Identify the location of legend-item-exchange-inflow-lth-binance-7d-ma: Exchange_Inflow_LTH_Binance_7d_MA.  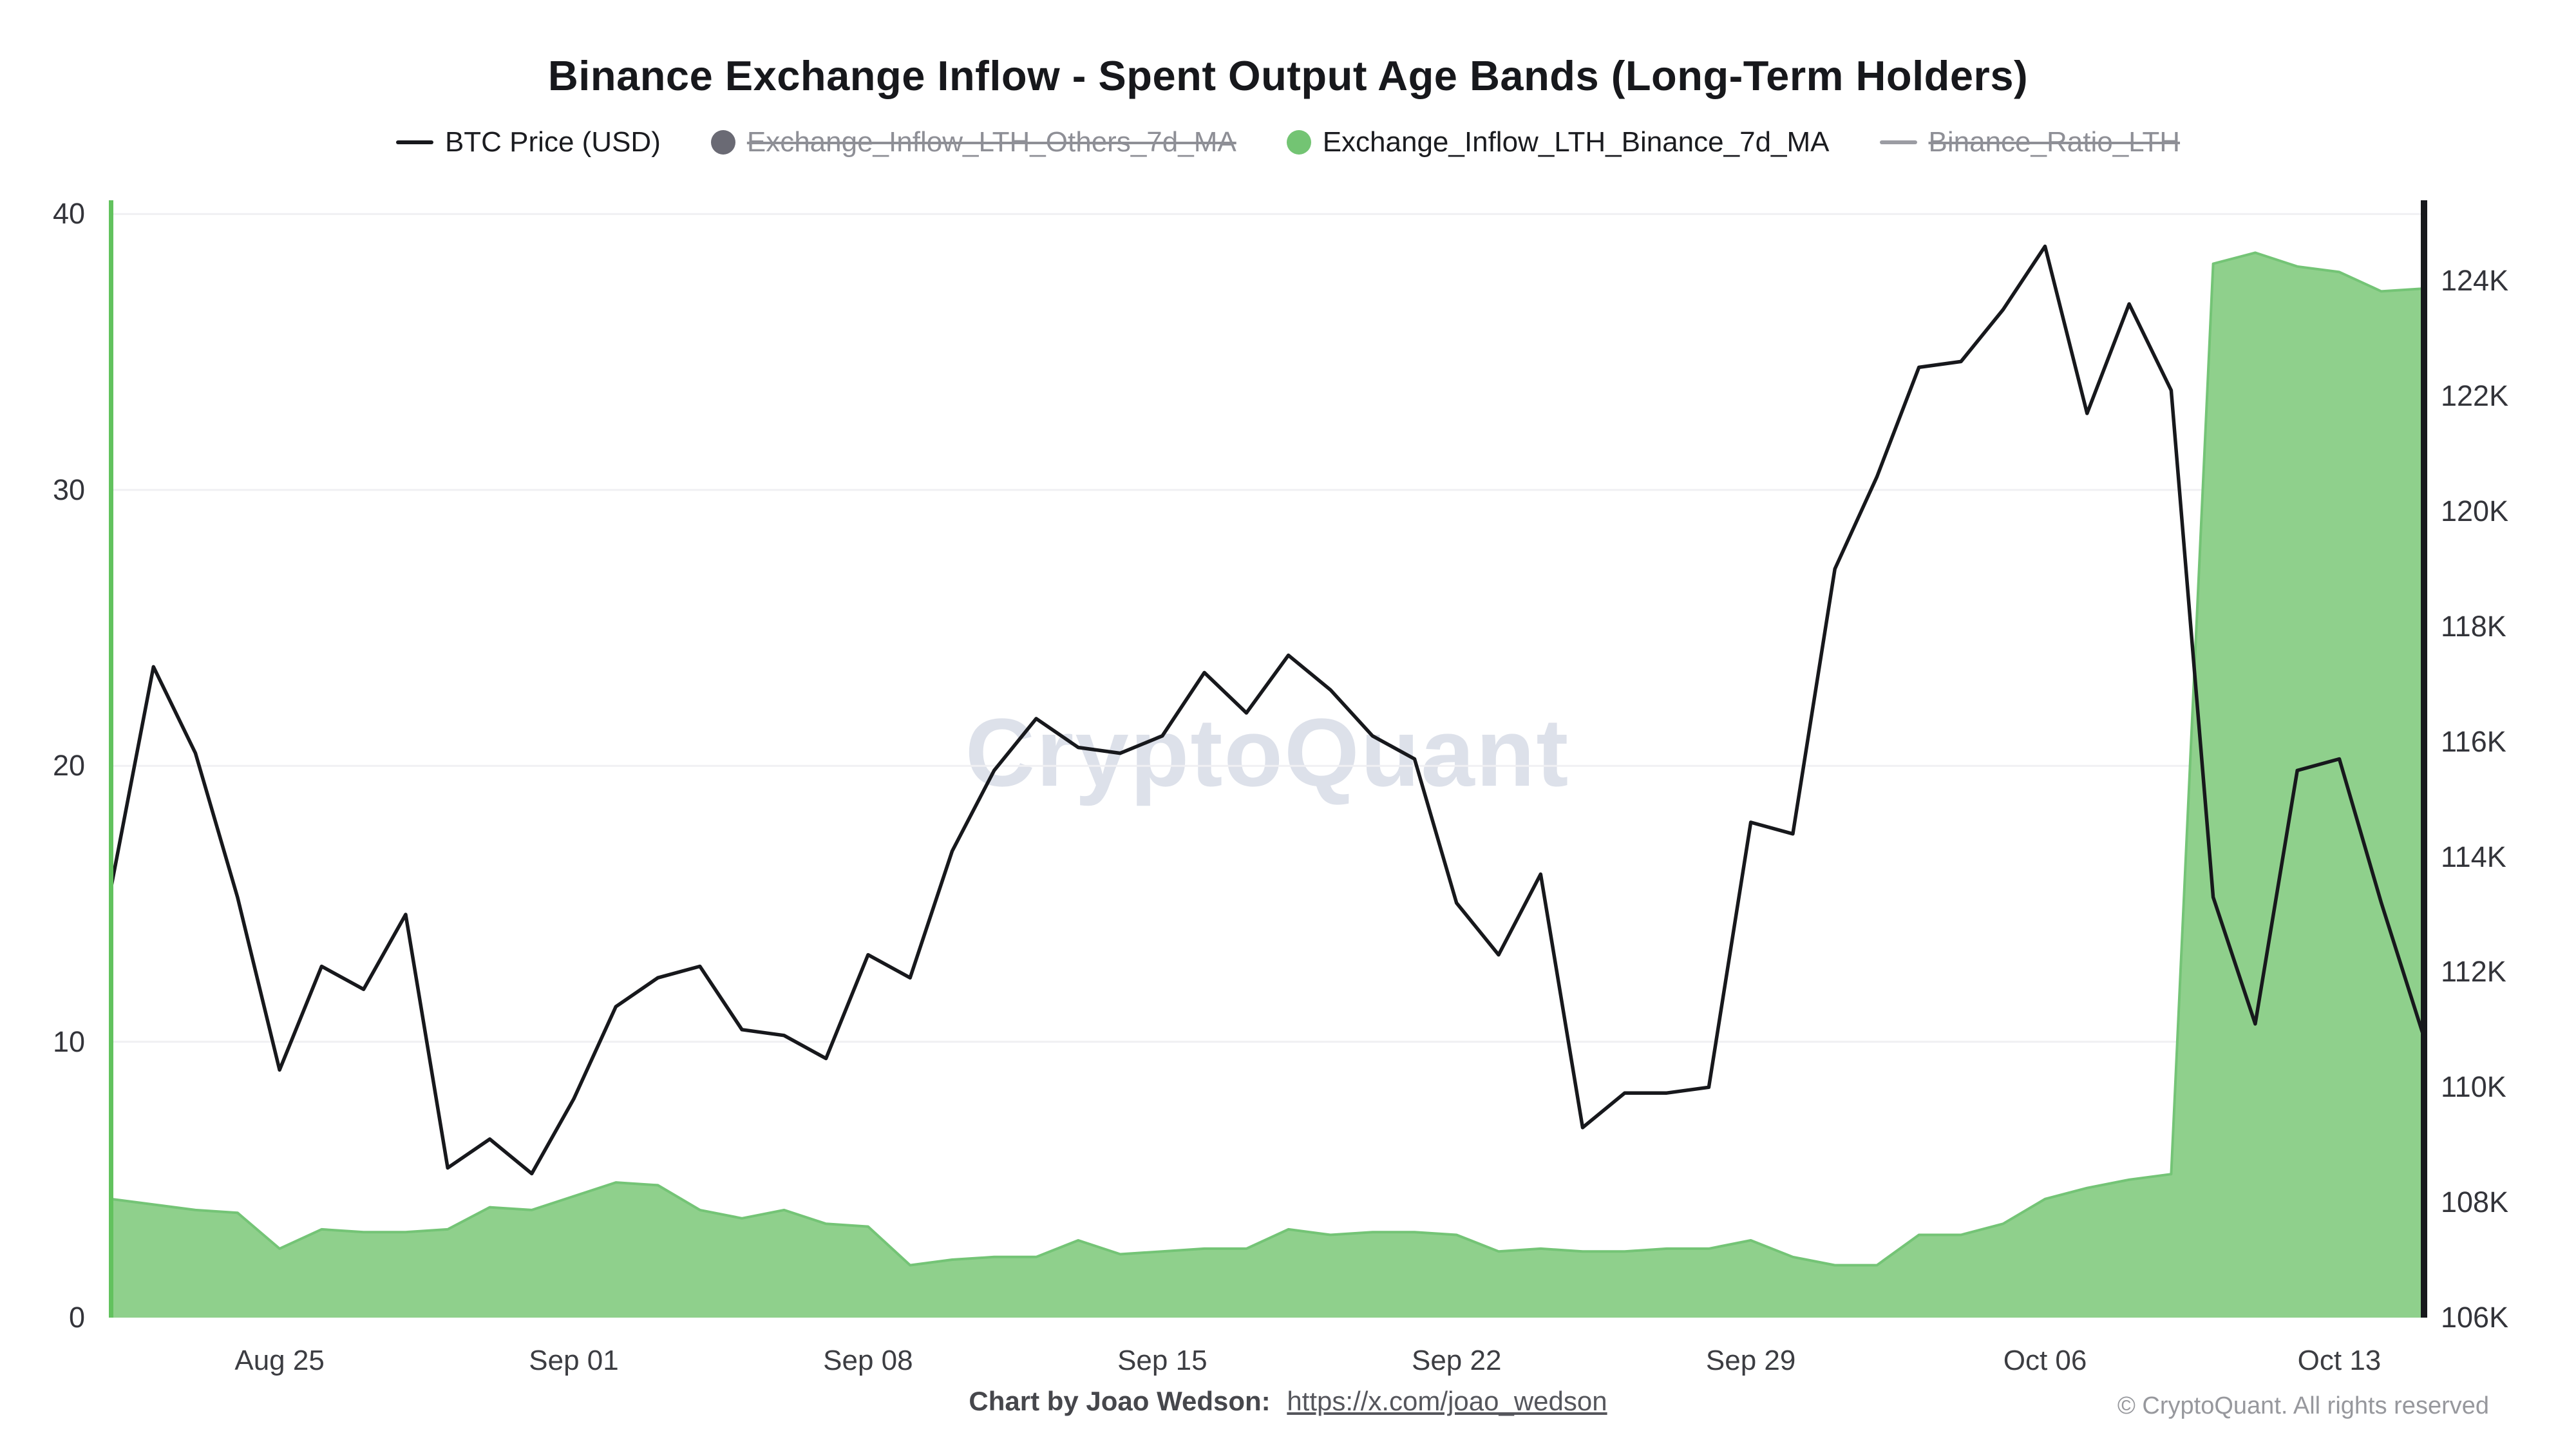
(1558, 142).